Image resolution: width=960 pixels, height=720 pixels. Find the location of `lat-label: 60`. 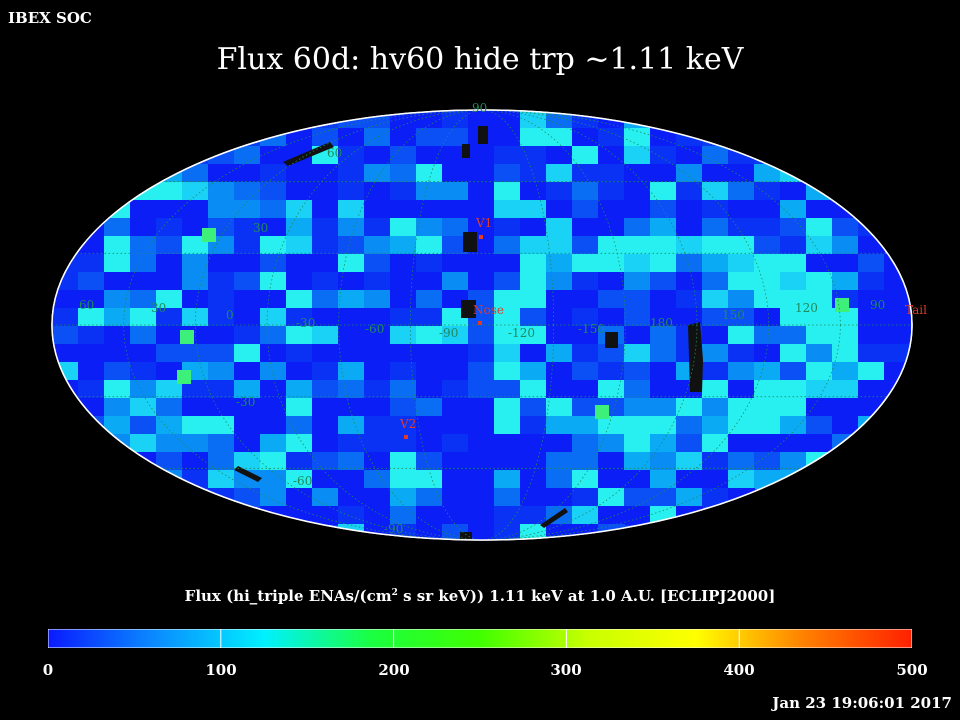

lat-label: 60 is located at coordinates (334, 153).